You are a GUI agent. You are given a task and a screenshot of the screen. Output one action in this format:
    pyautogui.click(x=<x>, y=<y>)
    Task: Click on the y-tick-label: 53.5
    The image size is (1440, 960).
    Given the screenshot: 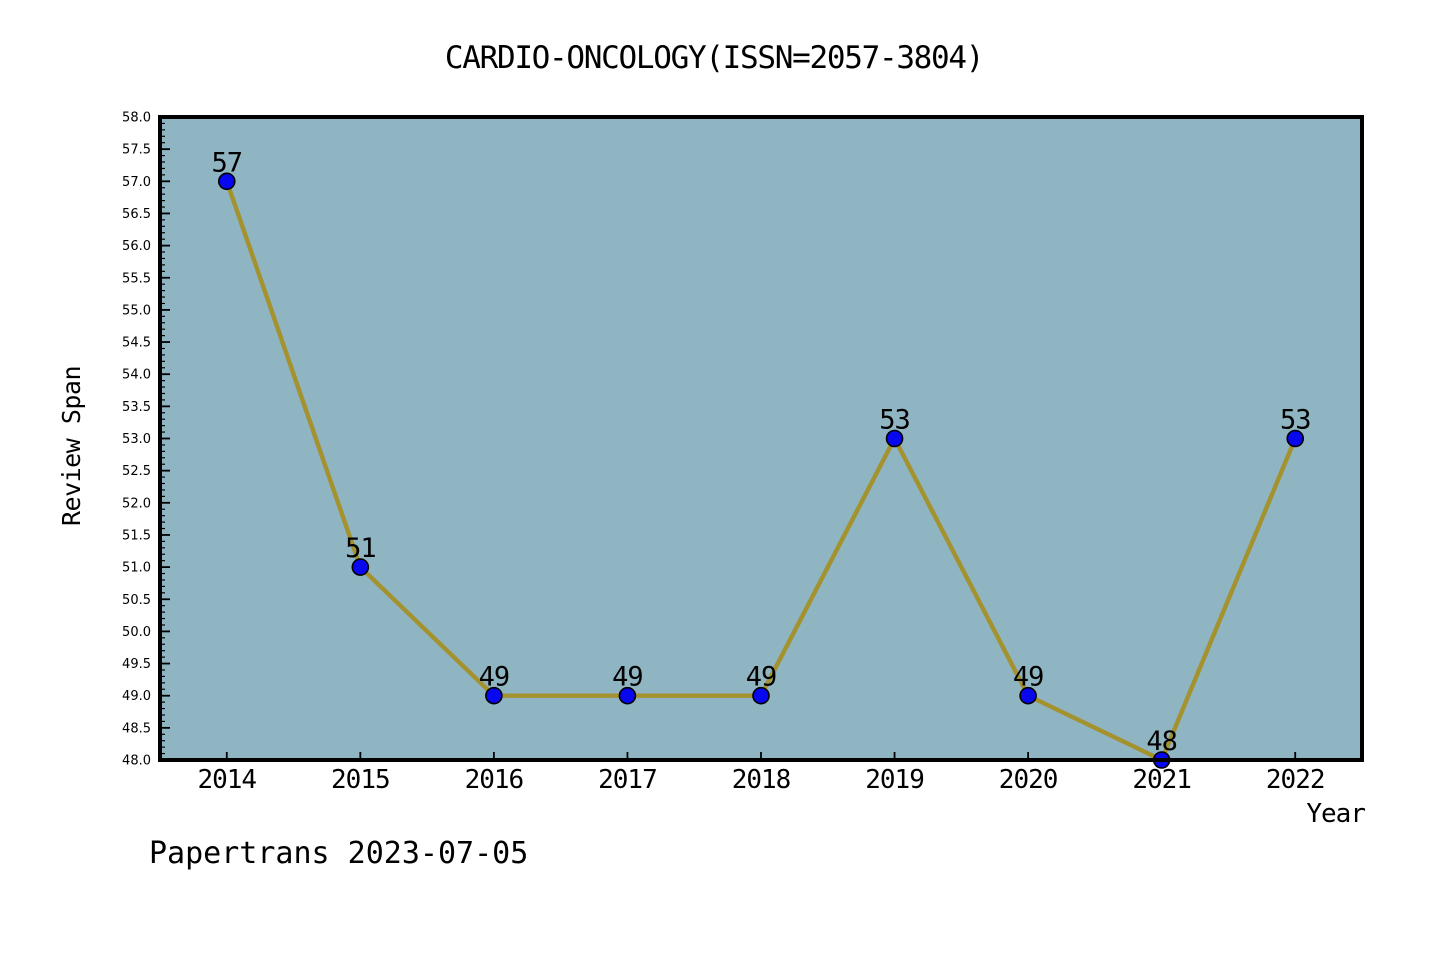 What is the action you would take?
    pyautogui.click(x=136, y=407)
    